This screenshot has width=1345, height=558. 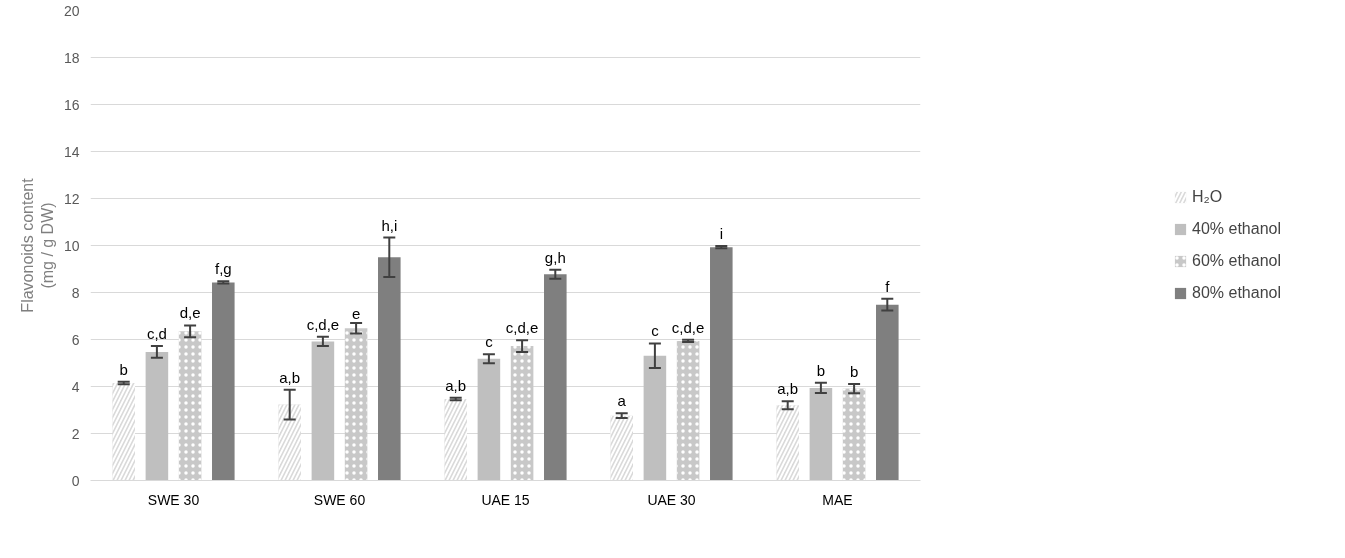 What do you see at coordinates (721, 233) in the screenshot?
I see `data-label: i` at bounding box center [721, 233].